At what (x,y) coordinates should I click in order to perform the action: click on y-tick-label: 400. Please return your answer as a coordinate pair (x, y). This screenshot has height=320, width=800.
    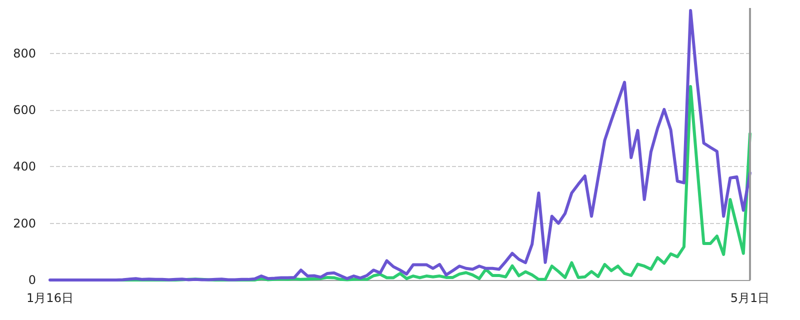
    Looking at the image, I should click on (24, 167).